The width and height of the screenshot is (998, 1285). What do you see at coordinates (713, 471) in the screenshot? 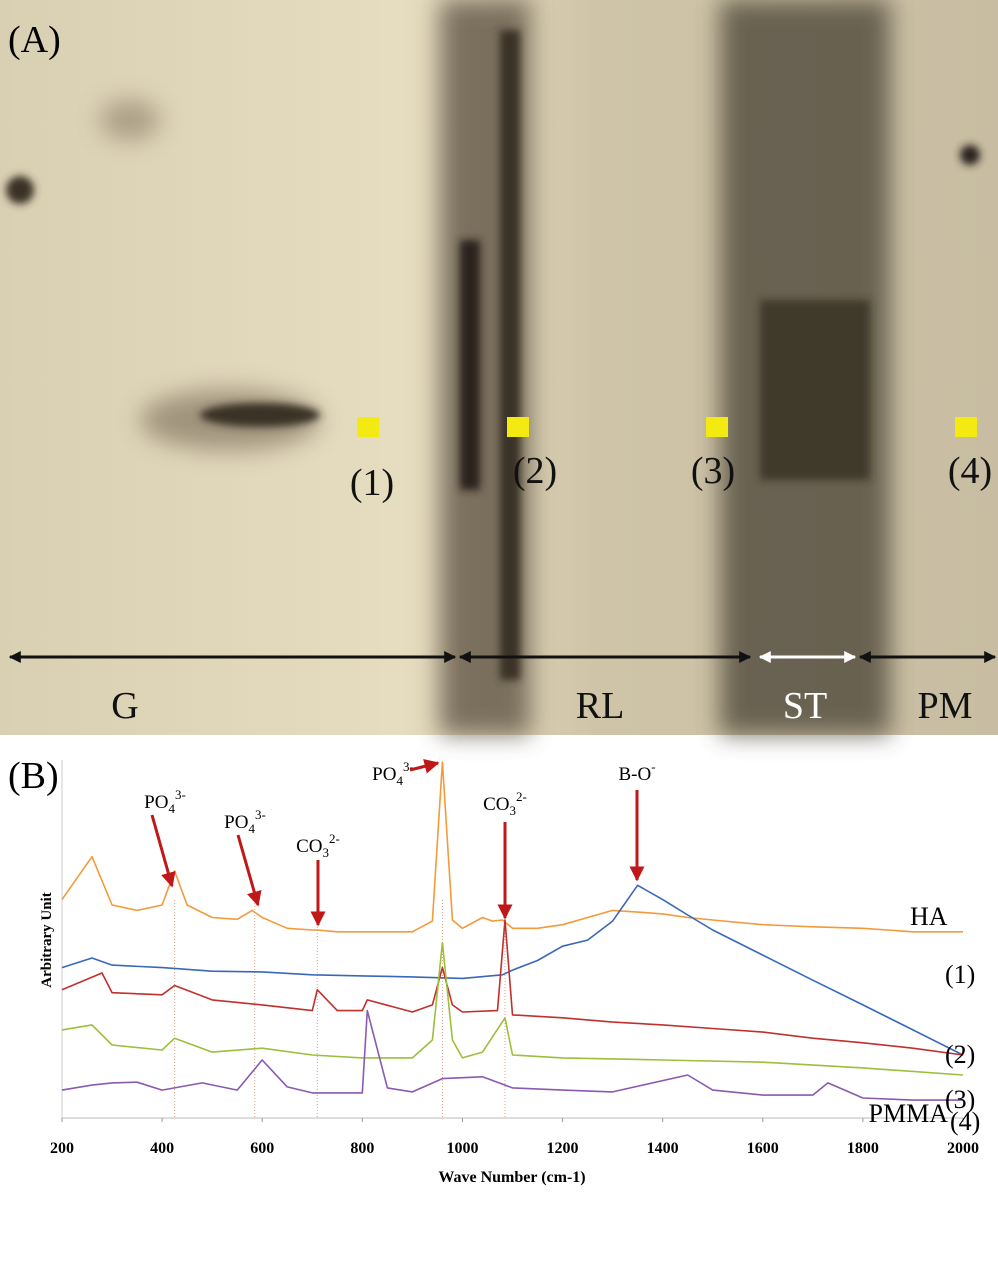
I see `point-label: (3)` at bounding box center [713, 471].